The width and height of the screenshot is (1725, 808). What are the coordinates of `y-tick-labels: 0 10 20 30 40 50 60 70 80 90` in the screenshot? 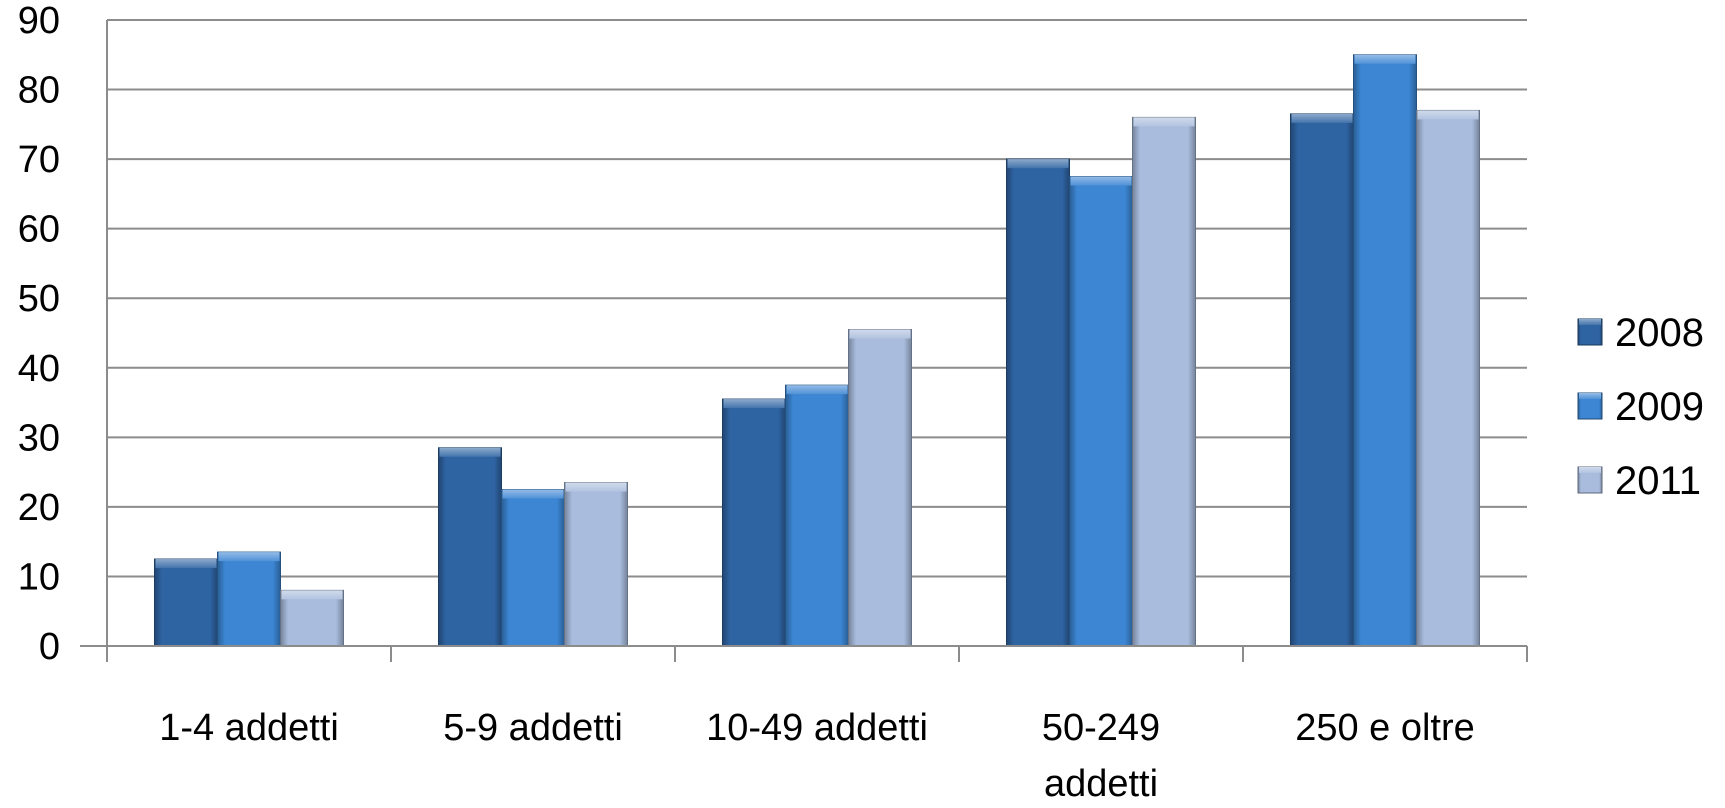 It's located at (39, 334).